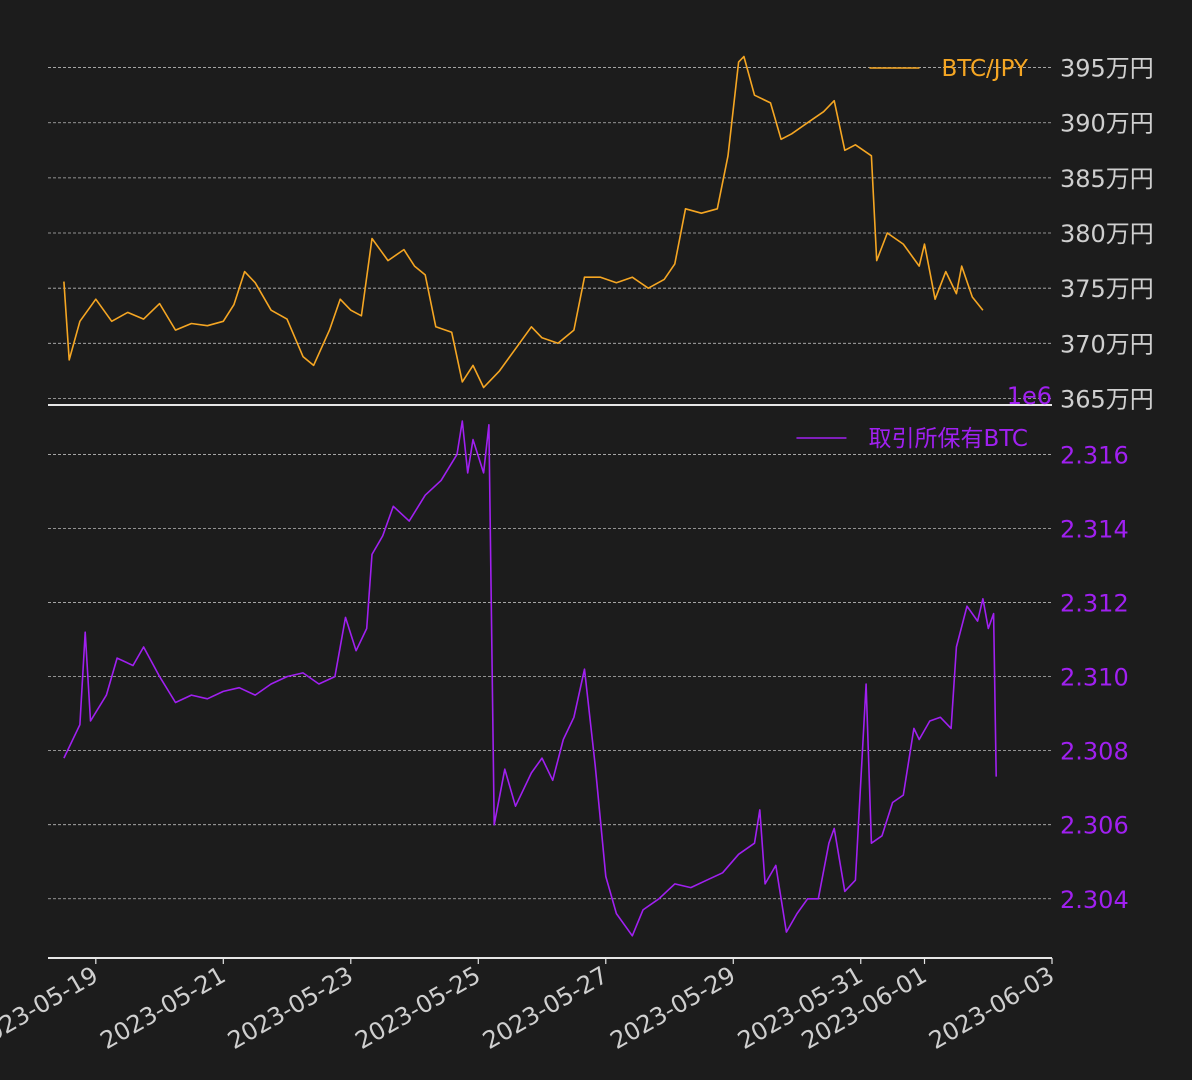  What do you see at coordinates (1107, 69) in the screenshot?
I see `y-tick-label: 395万円` at bounding box center [1107, 69].